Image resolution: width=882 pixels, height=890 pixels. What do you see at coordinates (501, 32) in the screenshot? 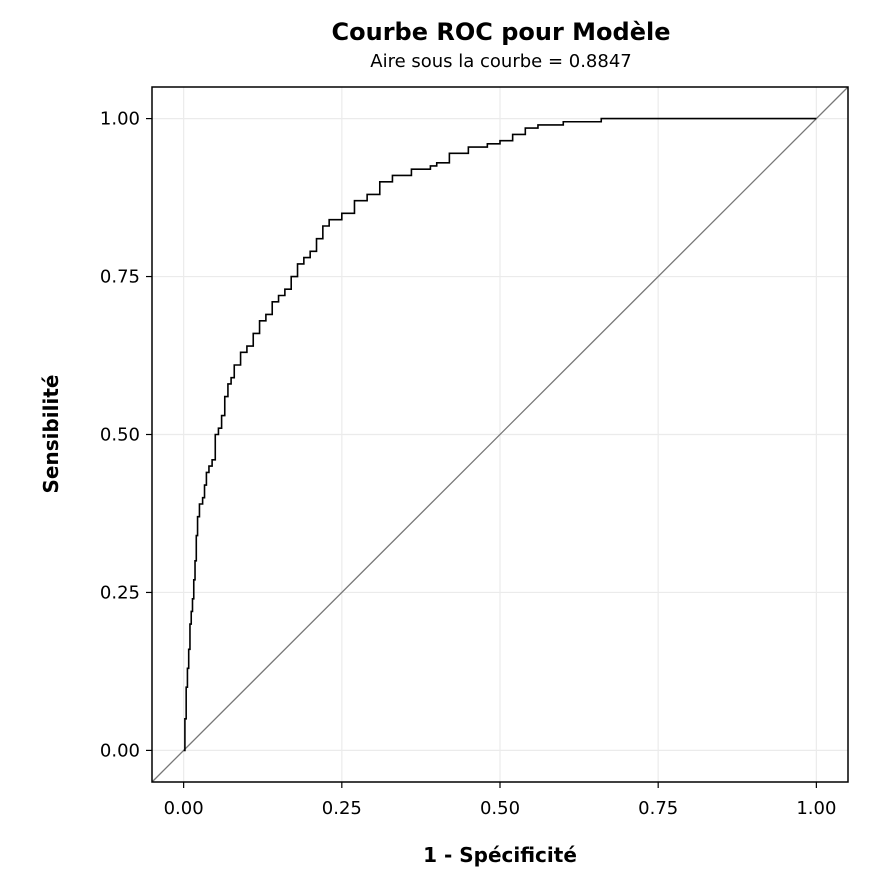
I see `chart-title: Courbe ROC pour Modèle` at bounding box center [501, 32].